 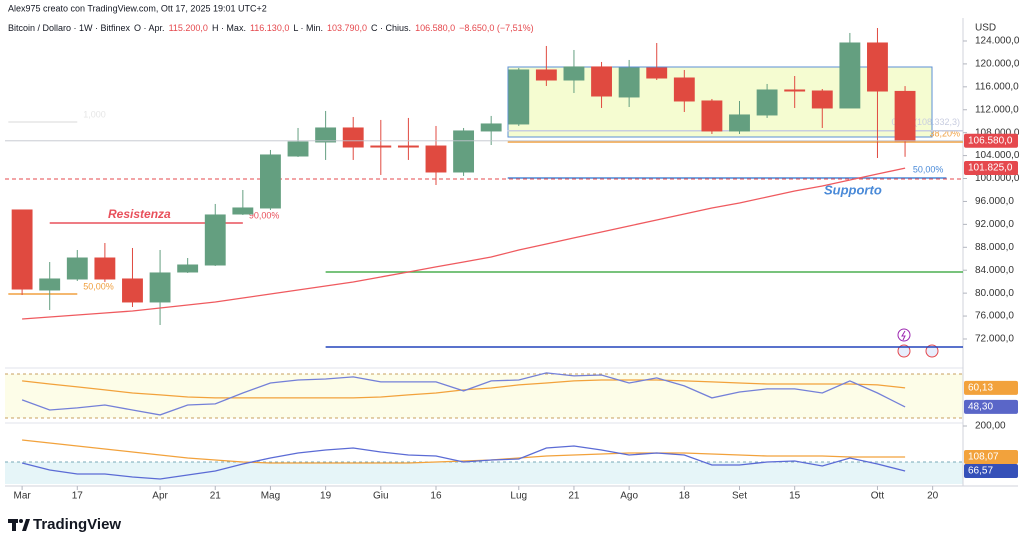 What do you see at coordinates (994, 339) in the screenshot?
I see `y-tick-label: 72.000,0` at bounding box center [994, 339].